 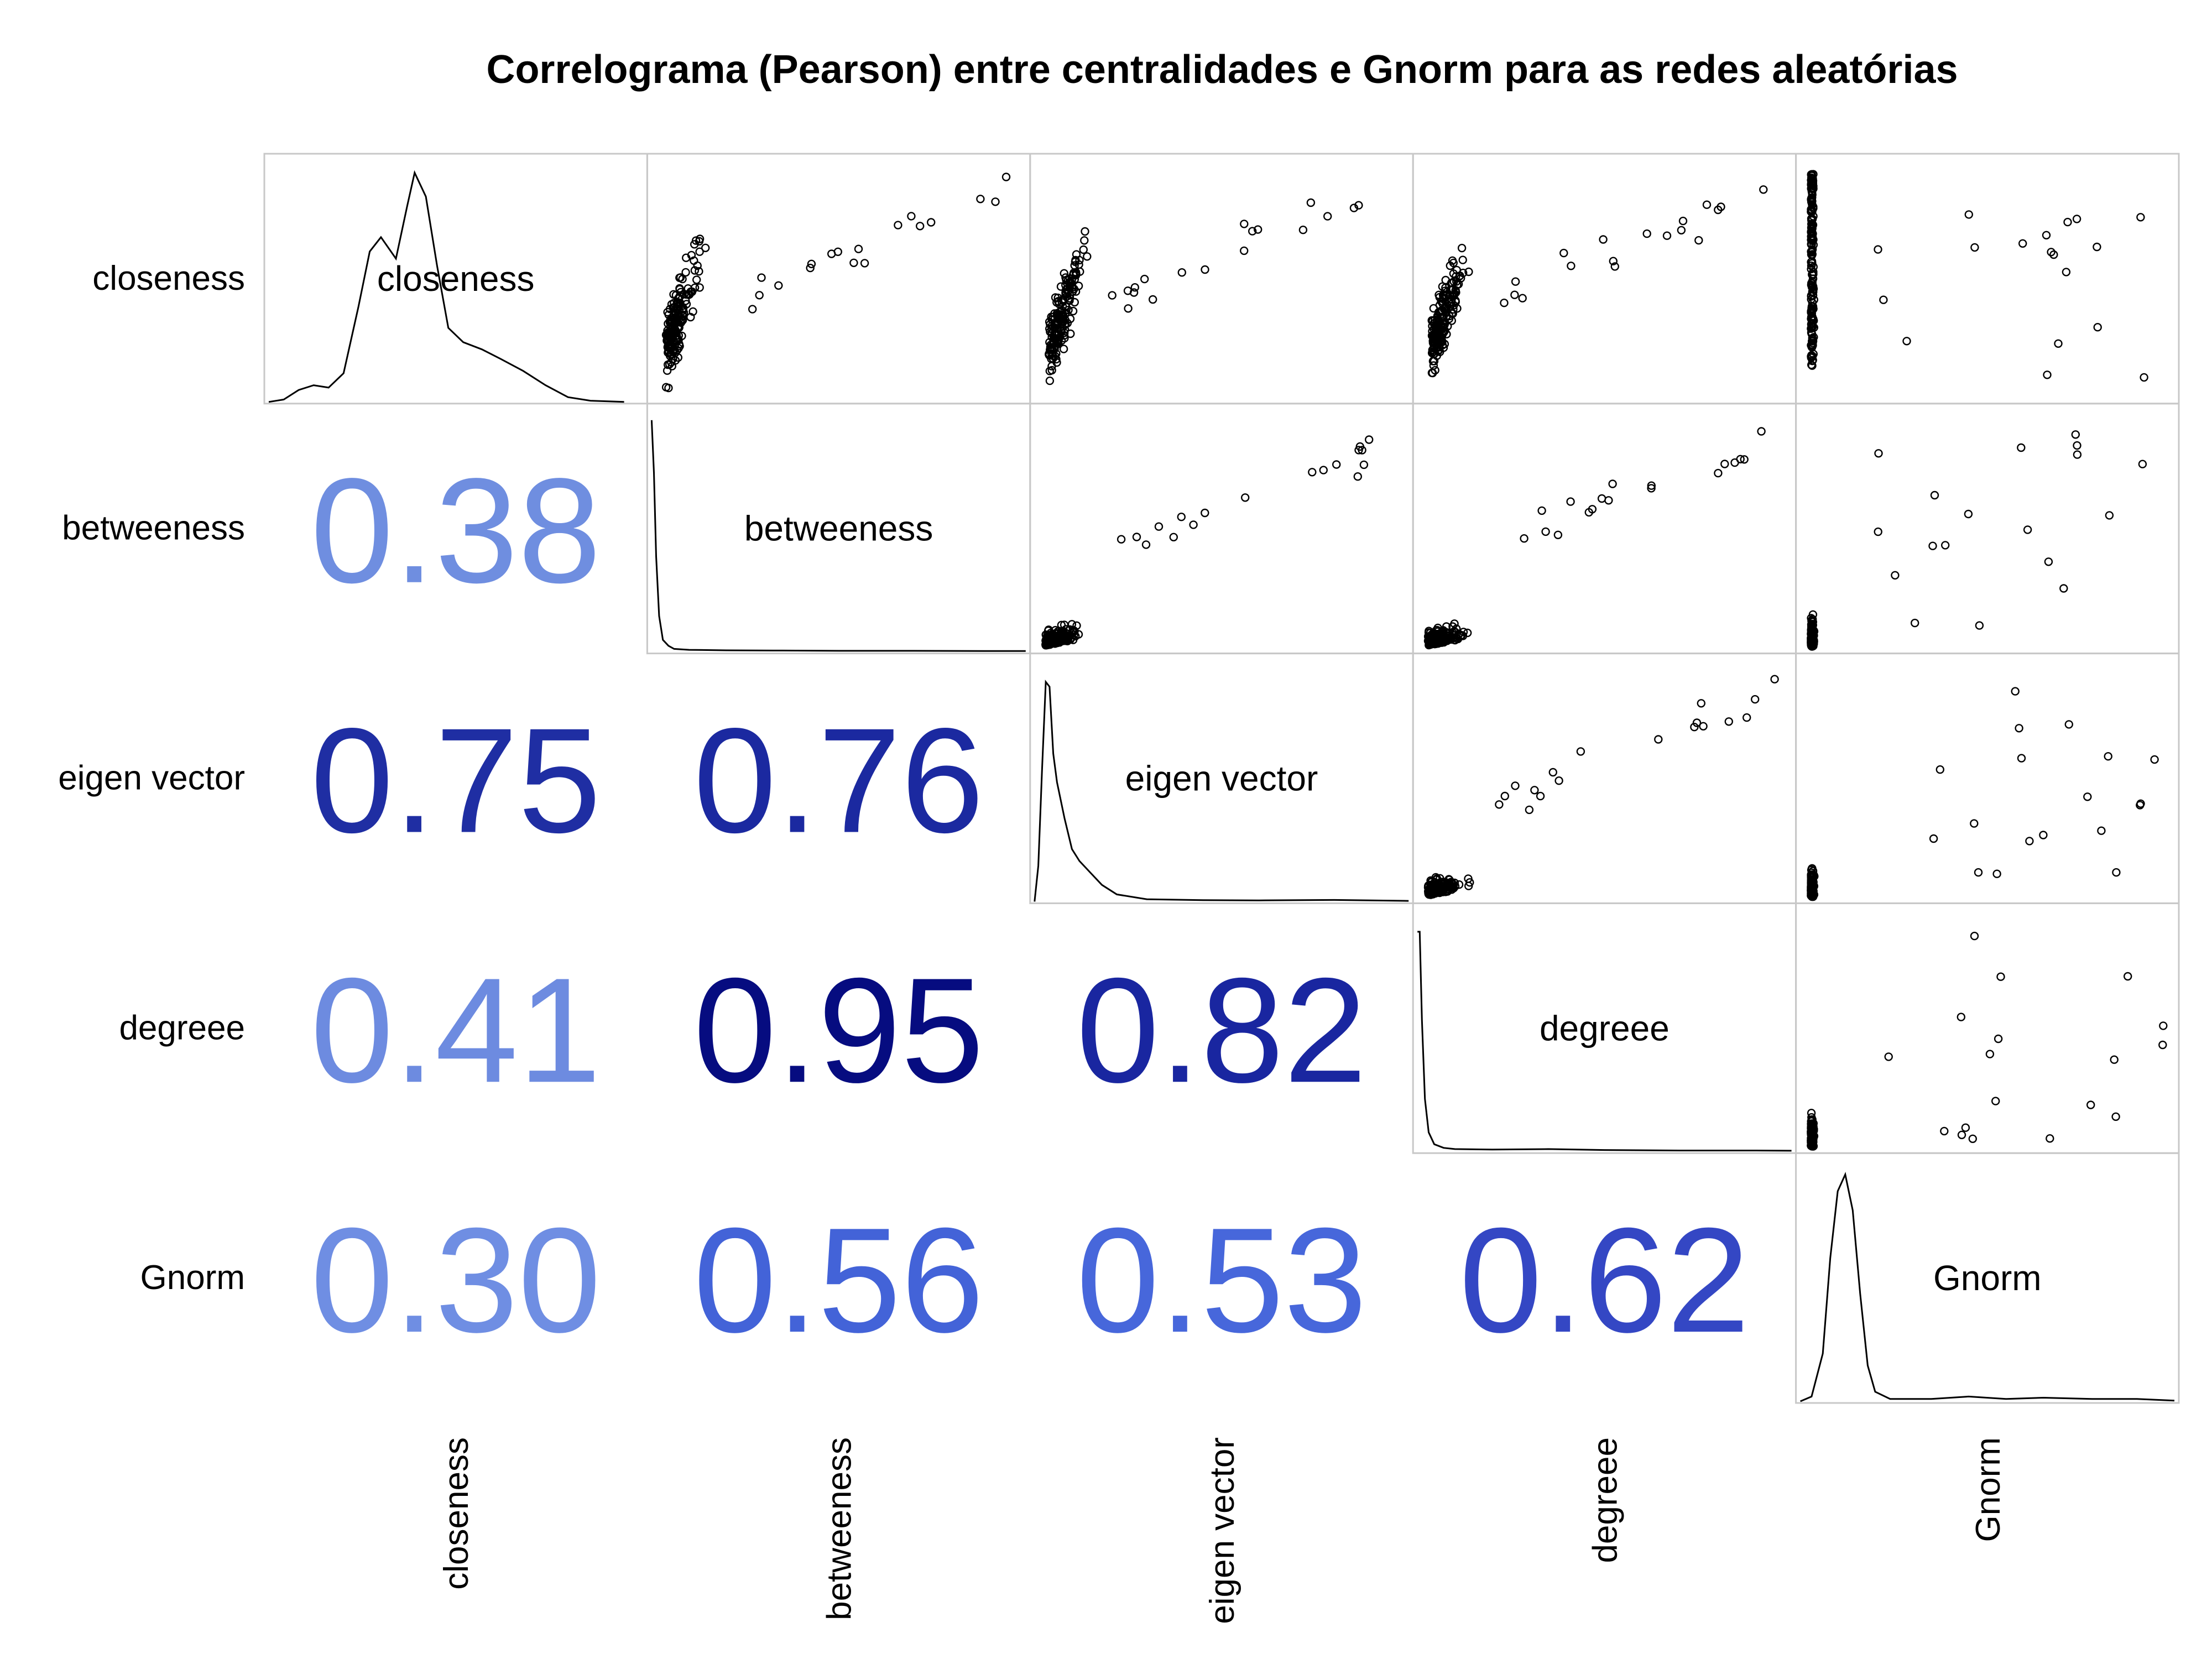 What do you see at coordinates (456, 1031) in the screenshot?
I see `corr-value-degreee-closeness: 0.41` at bounding box center [456, 1031].